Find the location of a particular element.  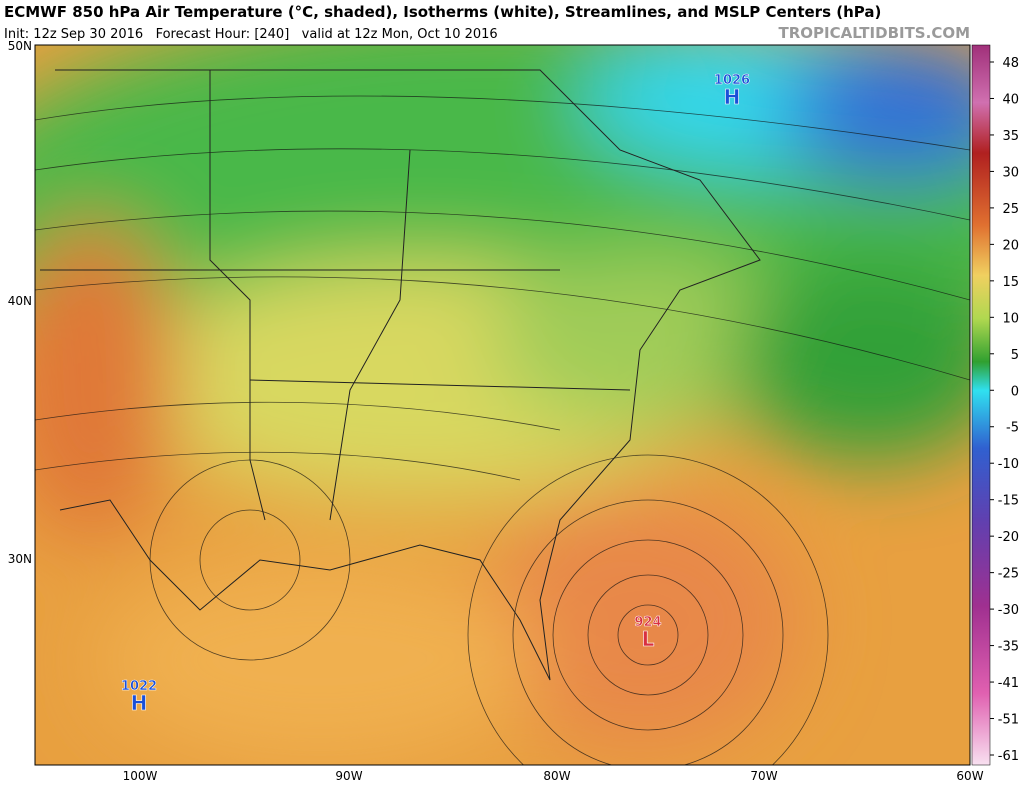

colorbar-label: 5 is located at coordinates (1015, 355).